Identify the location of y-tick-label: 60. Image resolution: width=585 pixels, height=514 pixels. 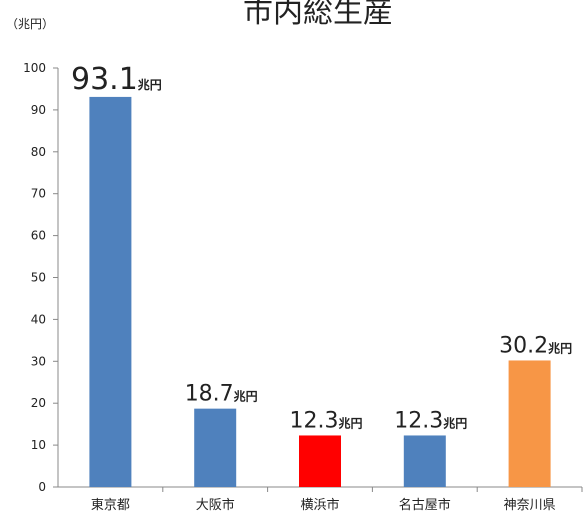
(38, 236).